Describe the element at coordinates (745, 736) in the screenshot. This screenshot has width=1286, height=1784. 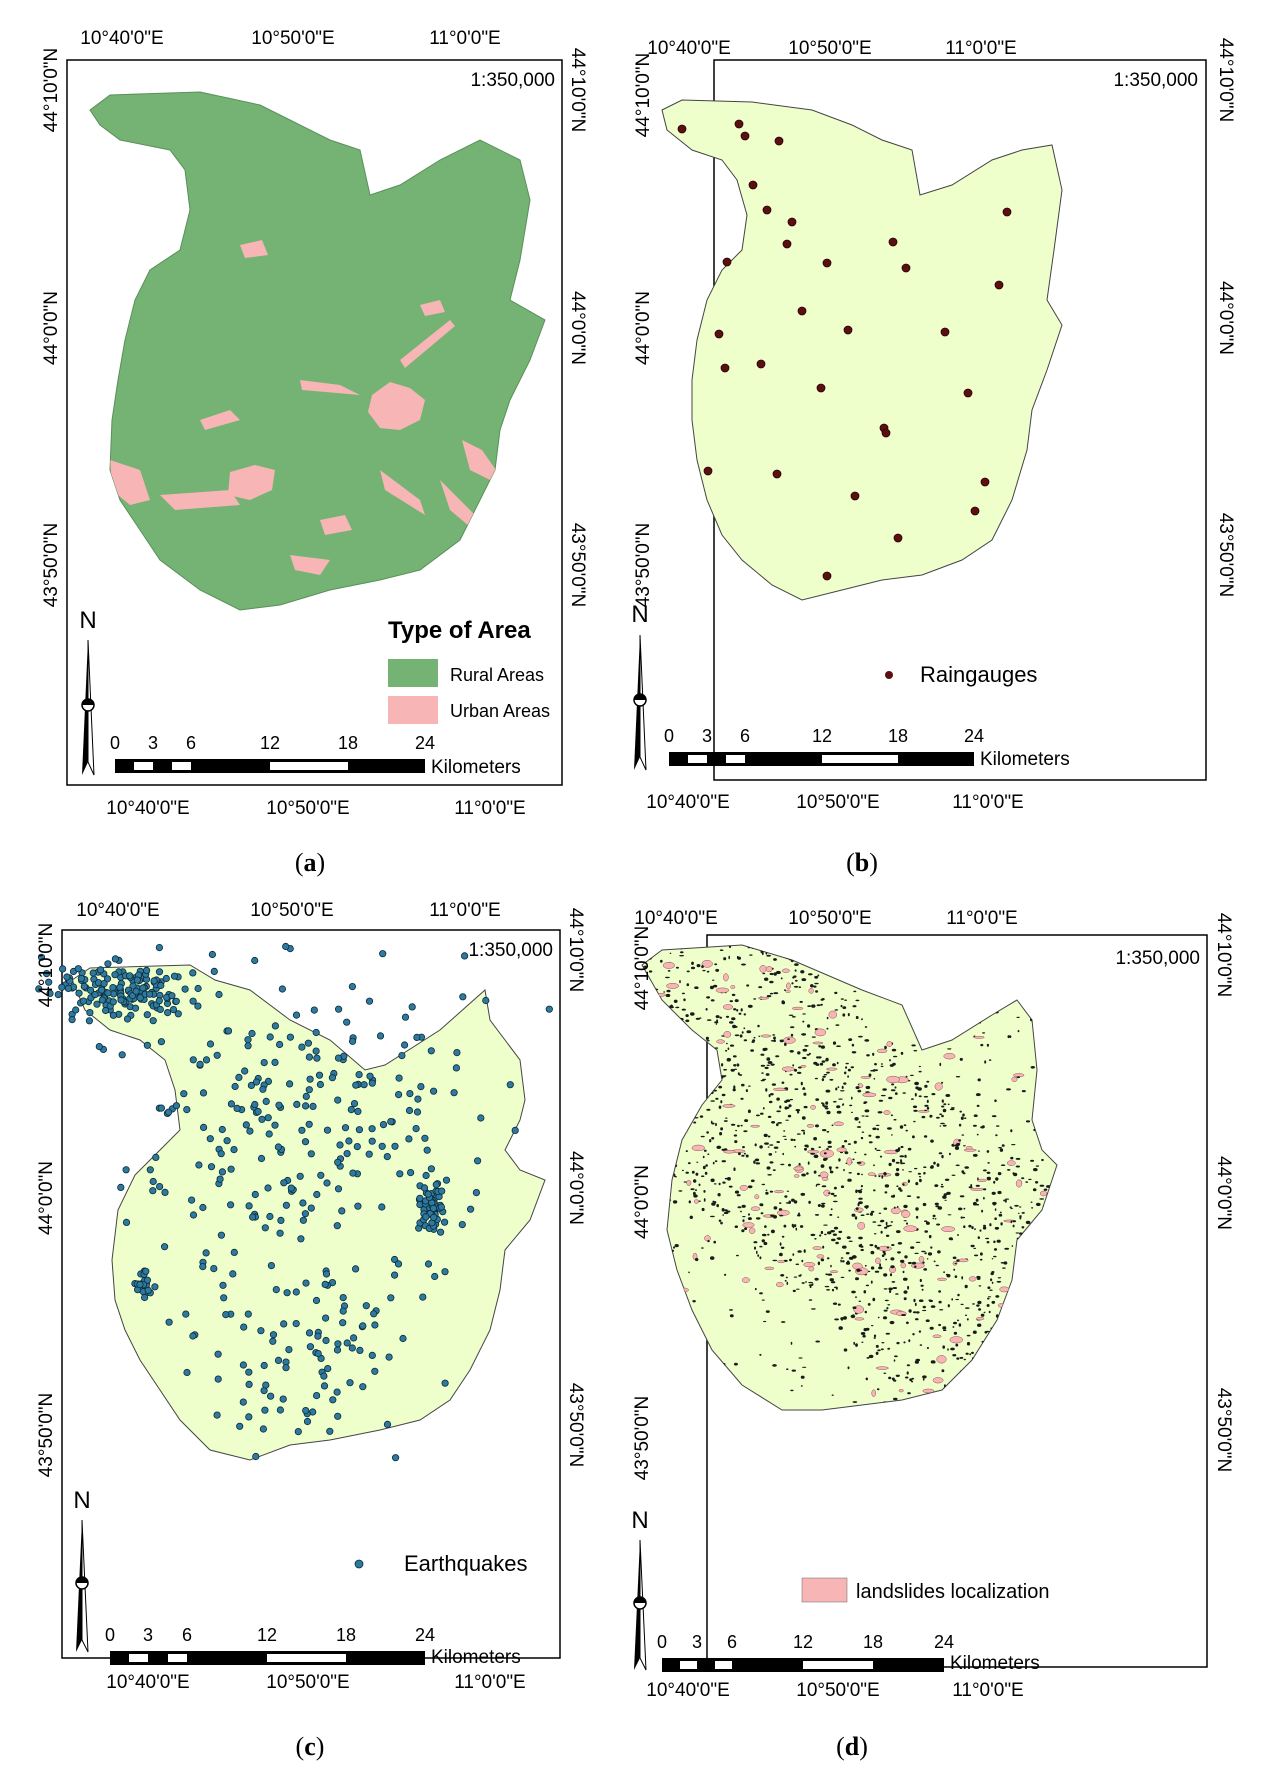
I see `scale-tick-b-2: 6` at that location.